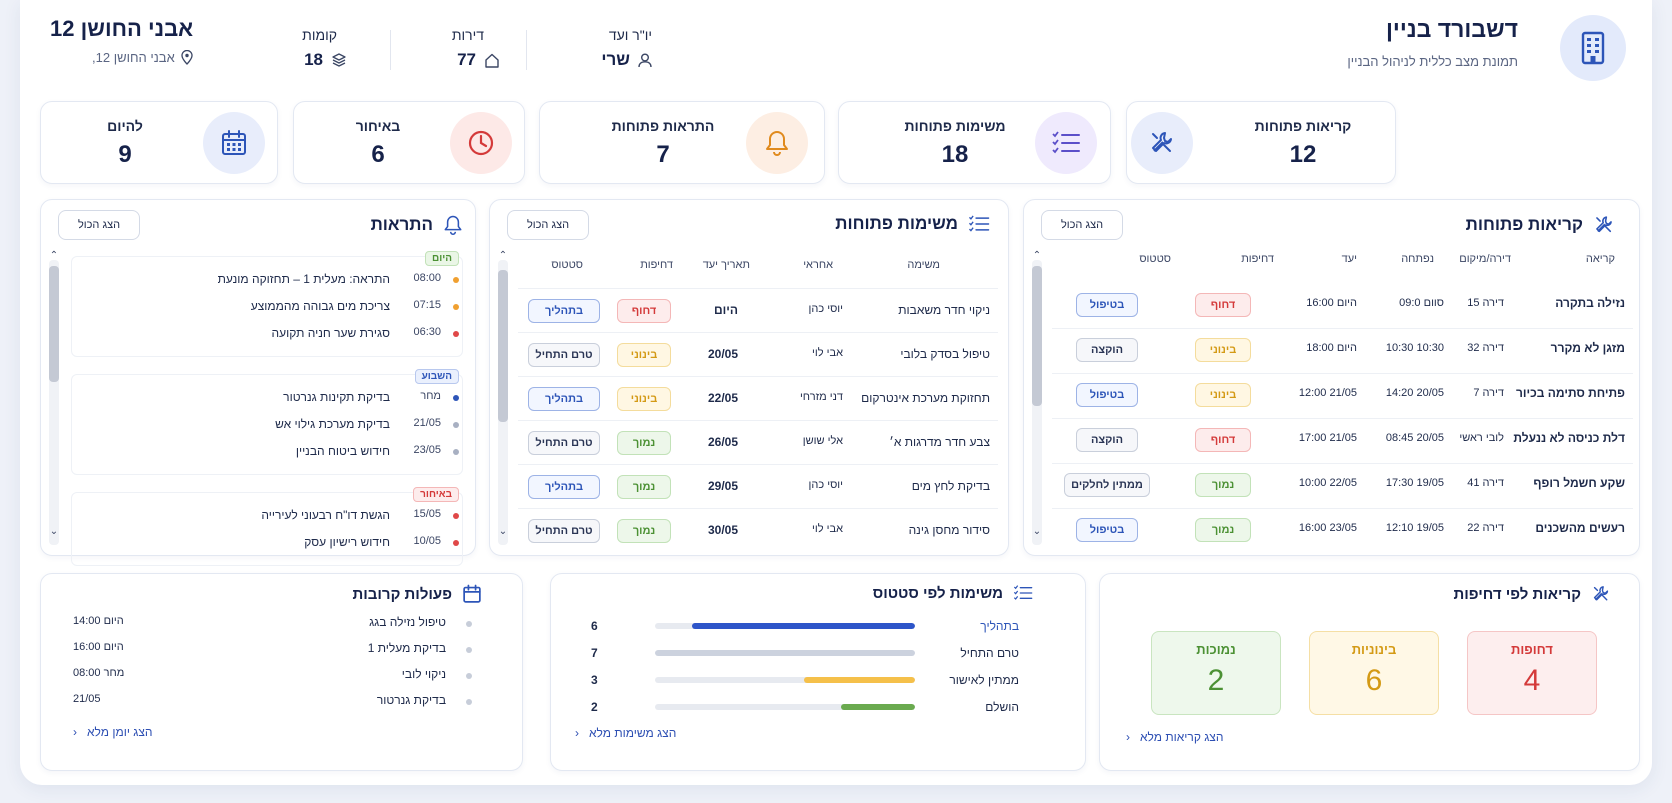 Image resolution: width=1672 pixels, height=803 pixels. I want to click on task-due: 20/05, so click(722, 354).